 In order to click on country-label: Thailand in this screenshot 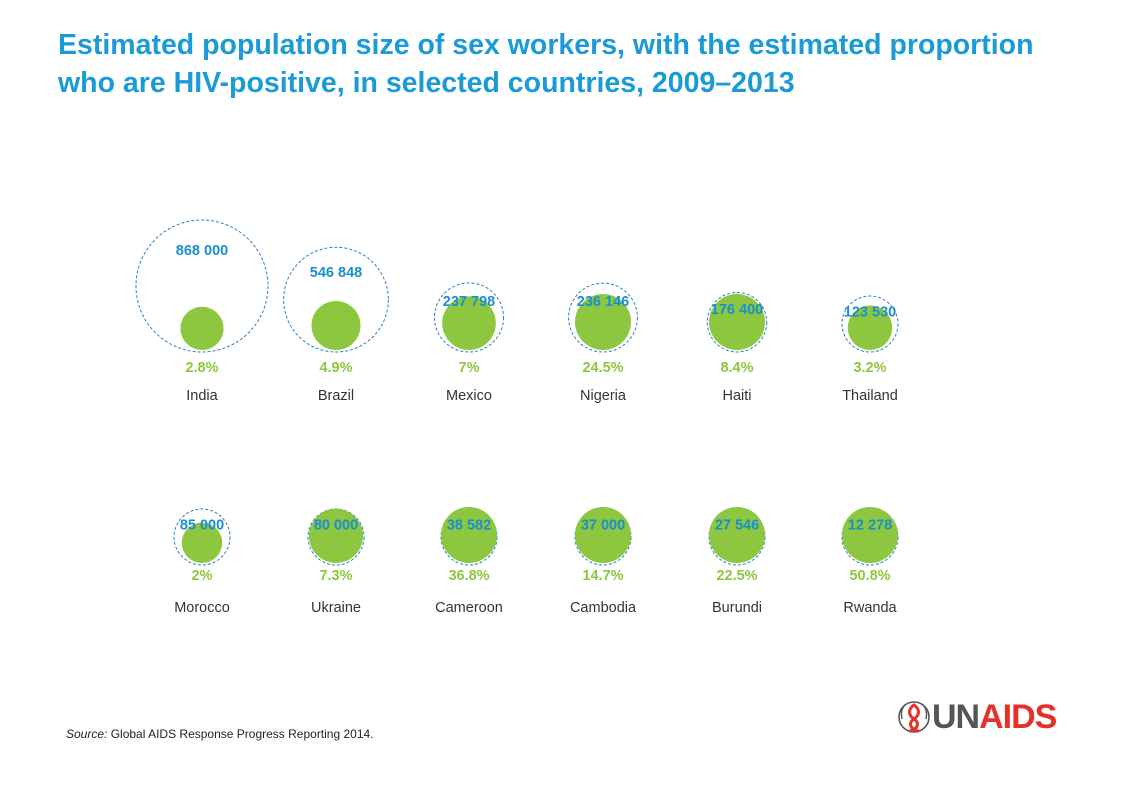, I will do `click(870, 396)`.